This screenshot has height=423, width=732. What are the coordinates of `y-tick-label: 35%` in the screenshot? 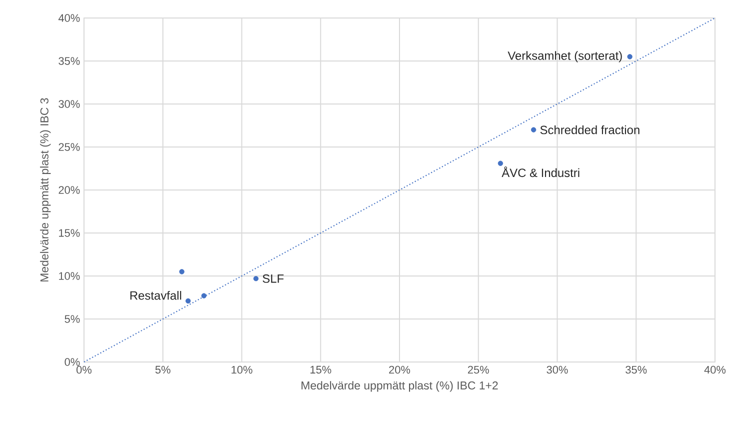 It's located at (69, 61).